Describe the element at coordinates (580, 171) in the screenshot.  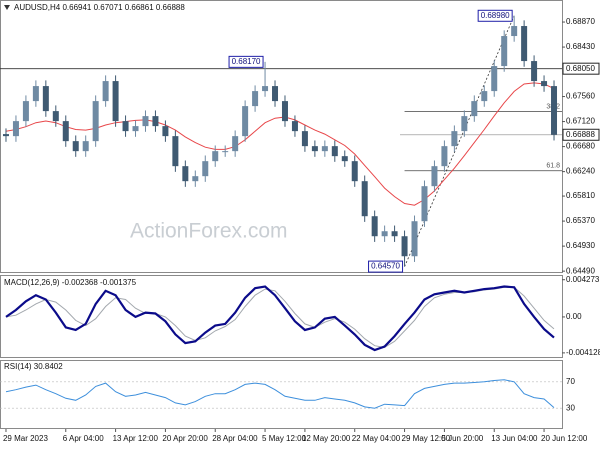
I see `y-tick-label: 0.66240` at that location.